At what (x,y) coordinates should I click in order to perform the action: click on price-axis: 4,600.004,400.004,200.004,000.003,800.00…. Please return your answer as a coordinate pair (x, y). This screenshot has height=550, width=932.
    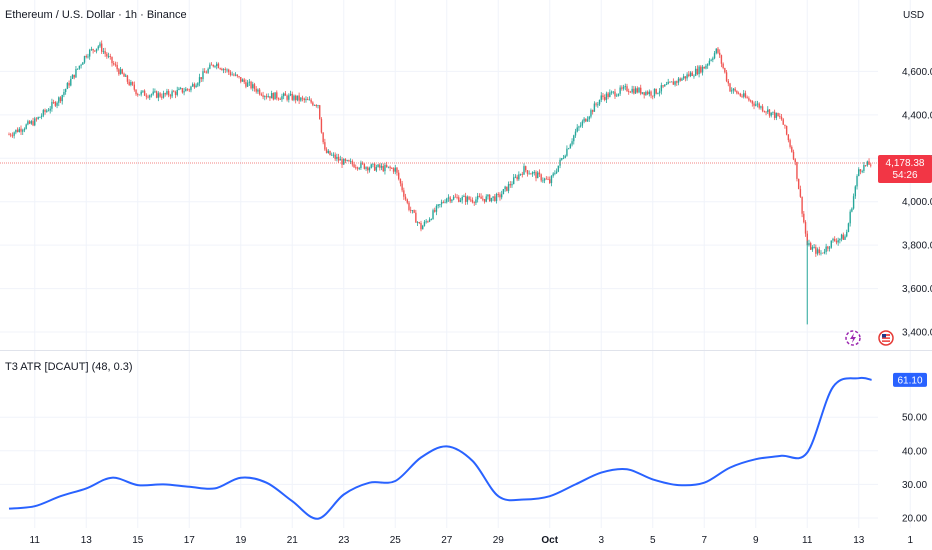
    Looking at the image, I should click on (917, 203).